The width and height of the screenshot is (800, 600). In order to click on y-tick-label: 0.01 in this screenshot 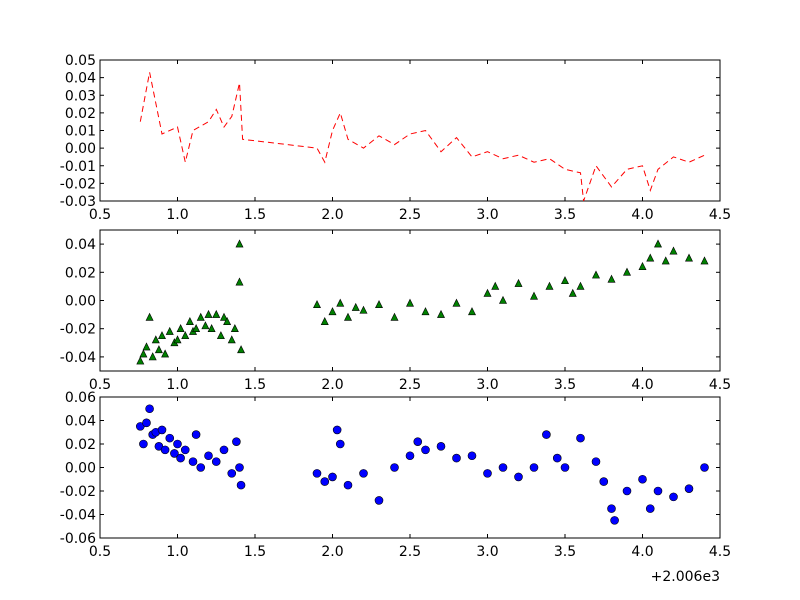, I will do `click(80, 132)`.